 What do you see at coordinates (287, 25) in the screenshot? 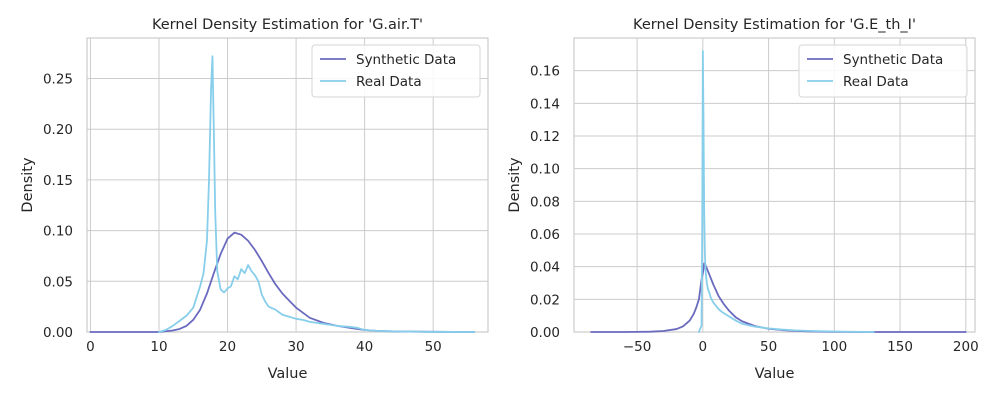
I see `chart-title: Kernel Density Estimation for 'G.air.T'` at bounding box center [287, 25].